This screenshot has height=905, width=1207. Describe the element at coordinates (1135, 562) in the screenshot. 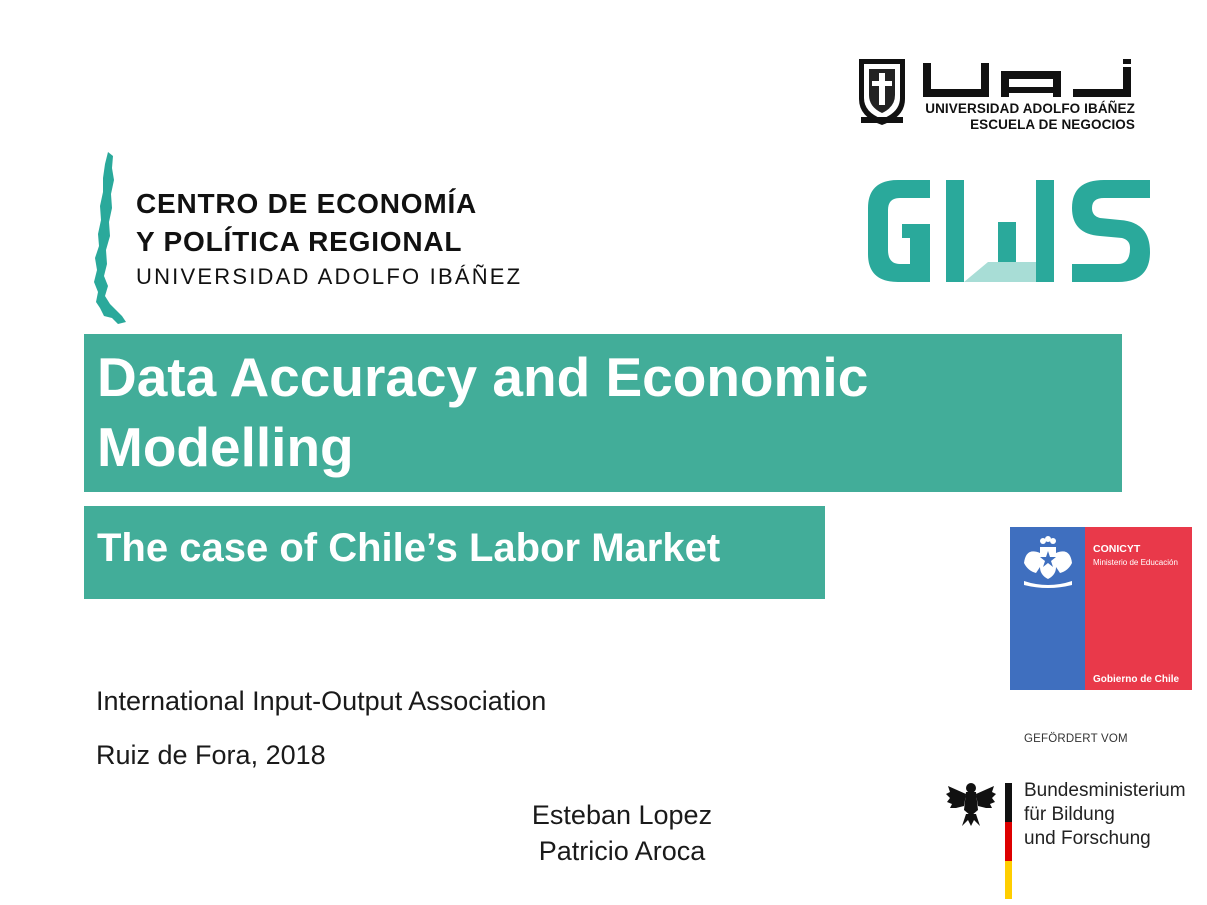

I see `conicyt-ministry: Ministerio de Educación` at that location.